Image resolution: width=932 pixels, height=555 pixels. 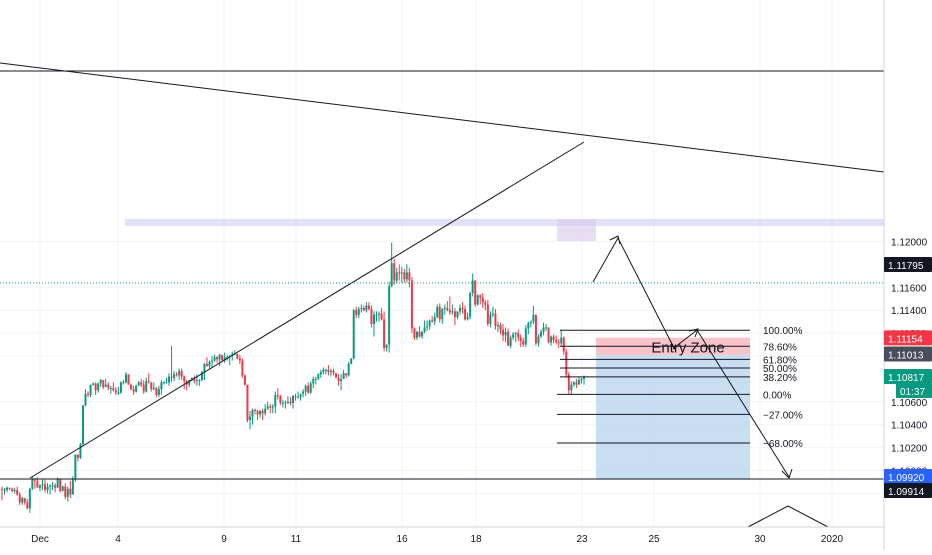 What do you see at coordinates (402, 539) in the screenshot?
I see `x-tick-label: 16` at bounding box center [402, 539].